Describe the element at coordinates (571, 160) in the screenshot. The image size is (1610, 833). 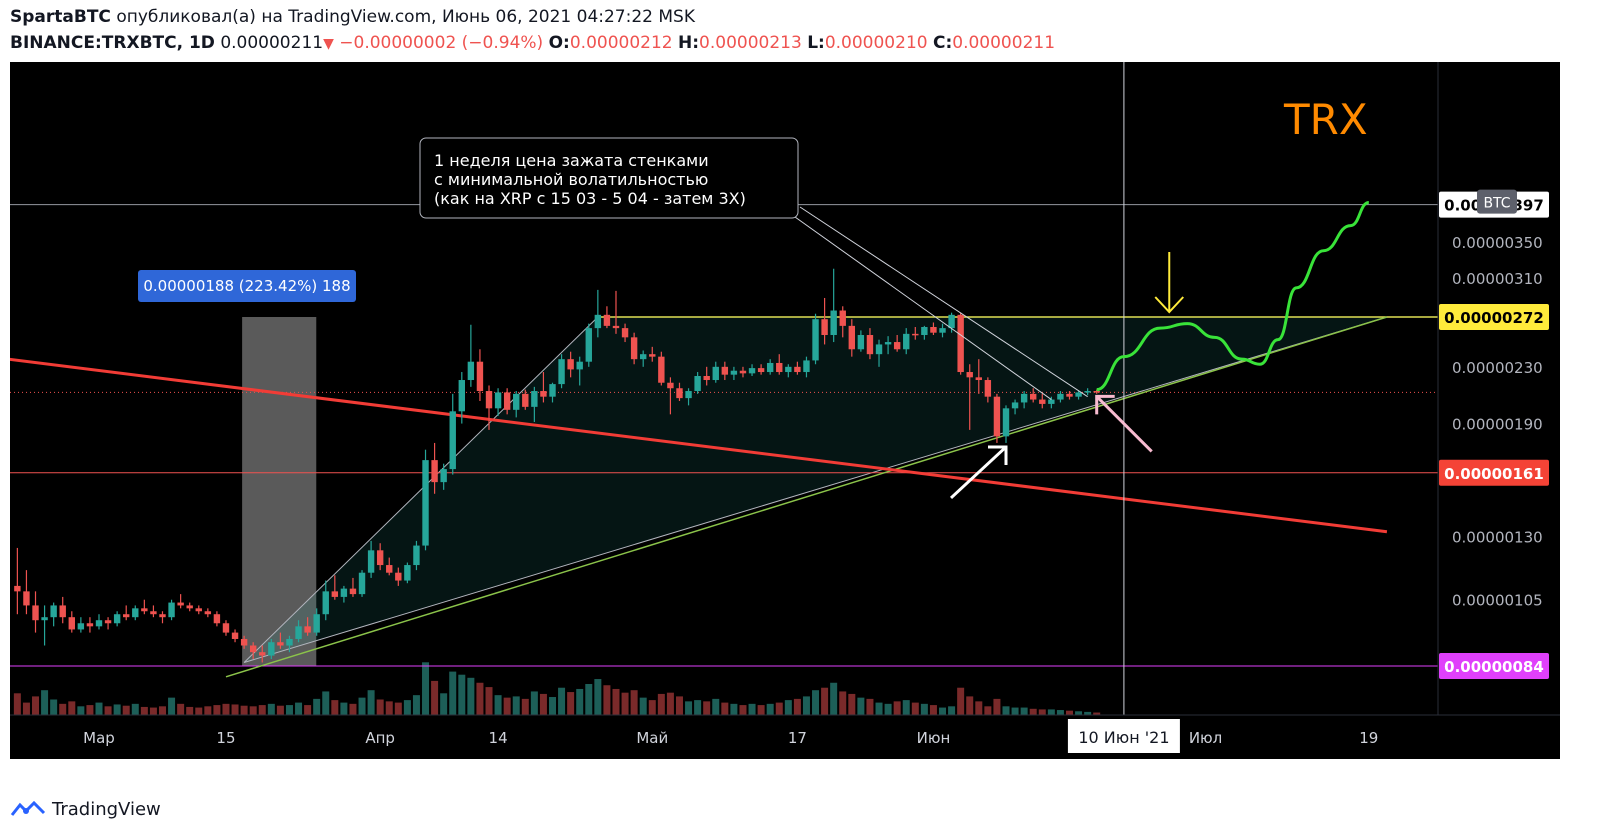
I see `annotation-text: 1 неделя цена зажата стенками` at that location.